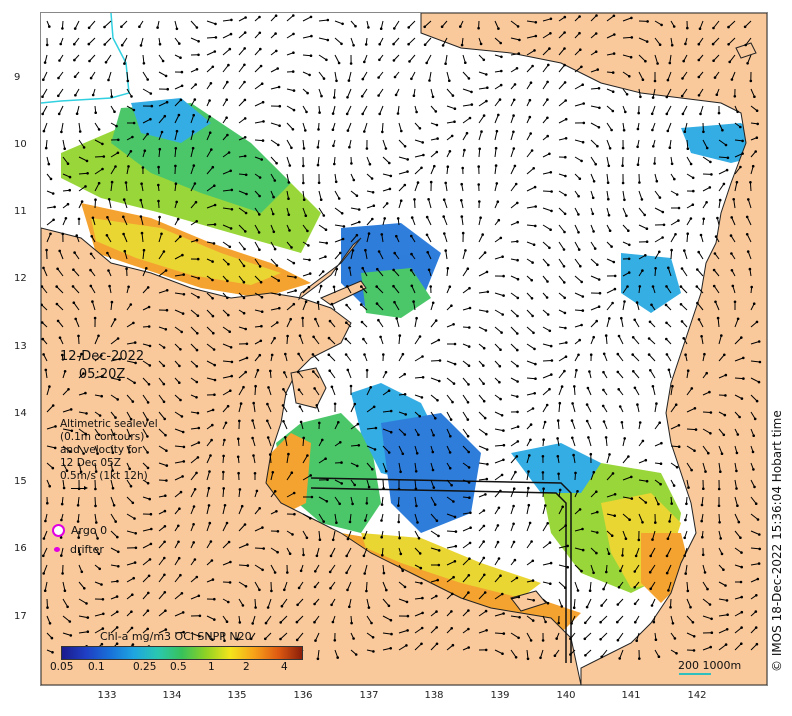 The image size is (792, 716). What do you see at coordinates (90, 463) in the screenshot?
I see `altimetry-line: 12 Dec 05Z` at bounding box center [90, 463].